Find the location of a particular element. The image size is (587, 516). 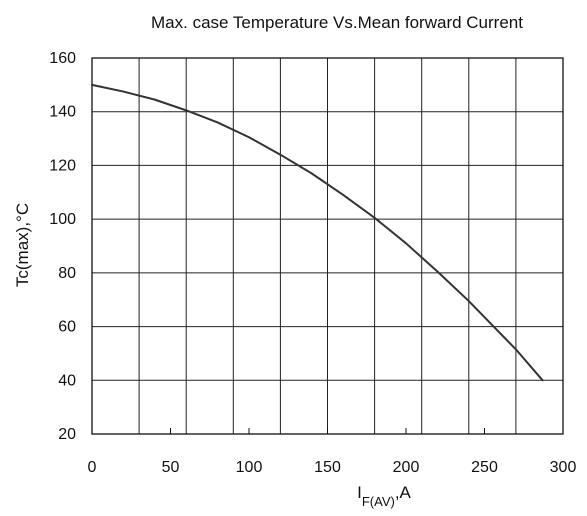

x-tick-label: 200 is located at coordinates (406, 467).